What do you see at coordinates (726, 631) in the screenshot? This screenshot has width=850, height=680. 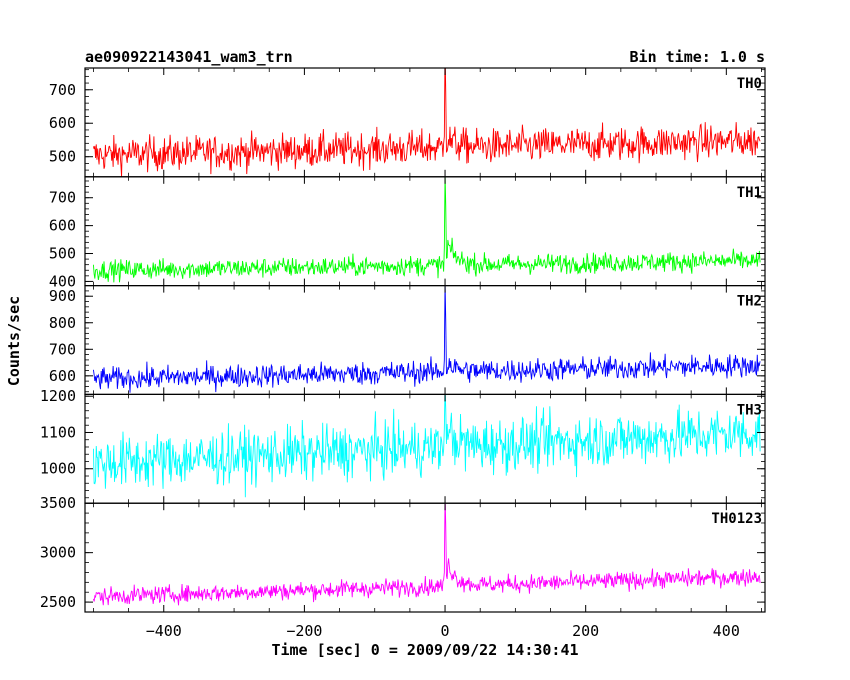 I see `x-tick-label: 400` at bounding box center [726, 631].